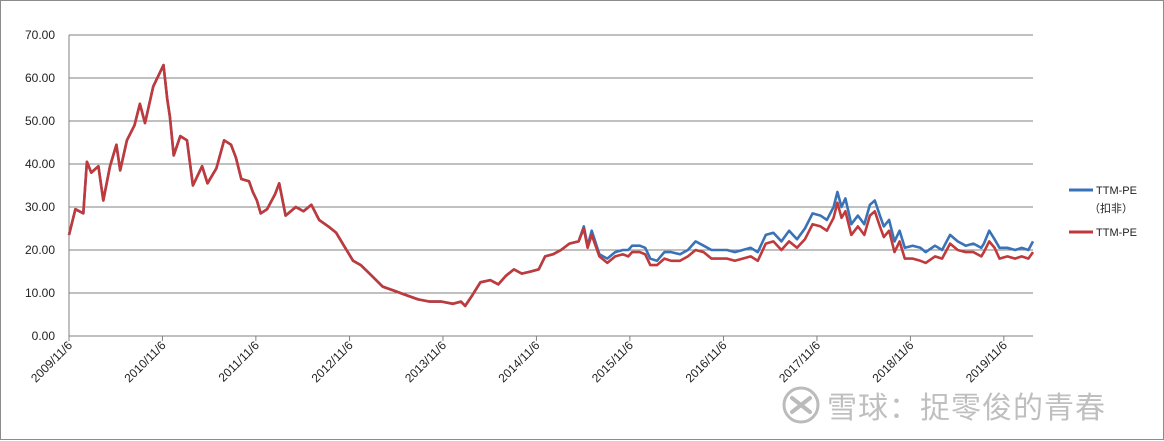 This screenshot has height=441, width=1164. I want to click on x-tick-label: 2018/11/6, so click(892, 361).